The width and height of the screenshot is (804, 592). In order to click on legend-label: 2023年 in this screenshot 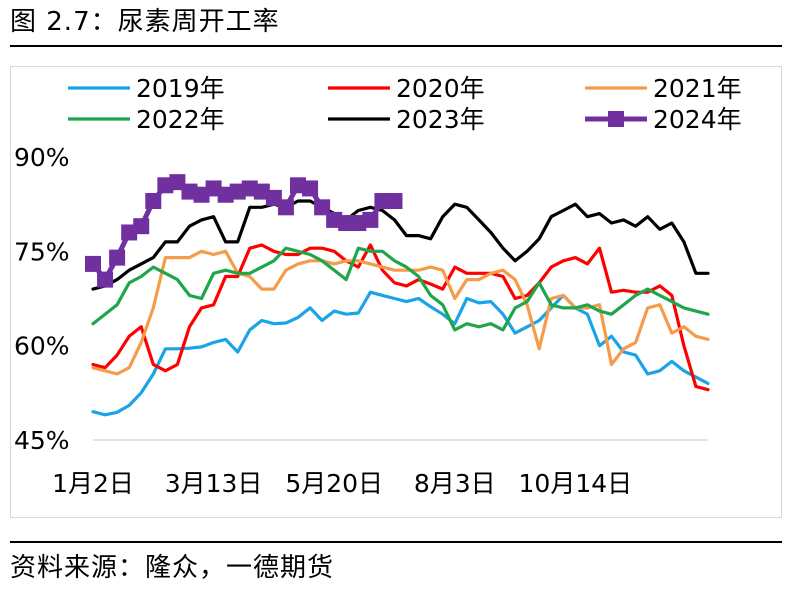, I will do `click(440, 119)`.